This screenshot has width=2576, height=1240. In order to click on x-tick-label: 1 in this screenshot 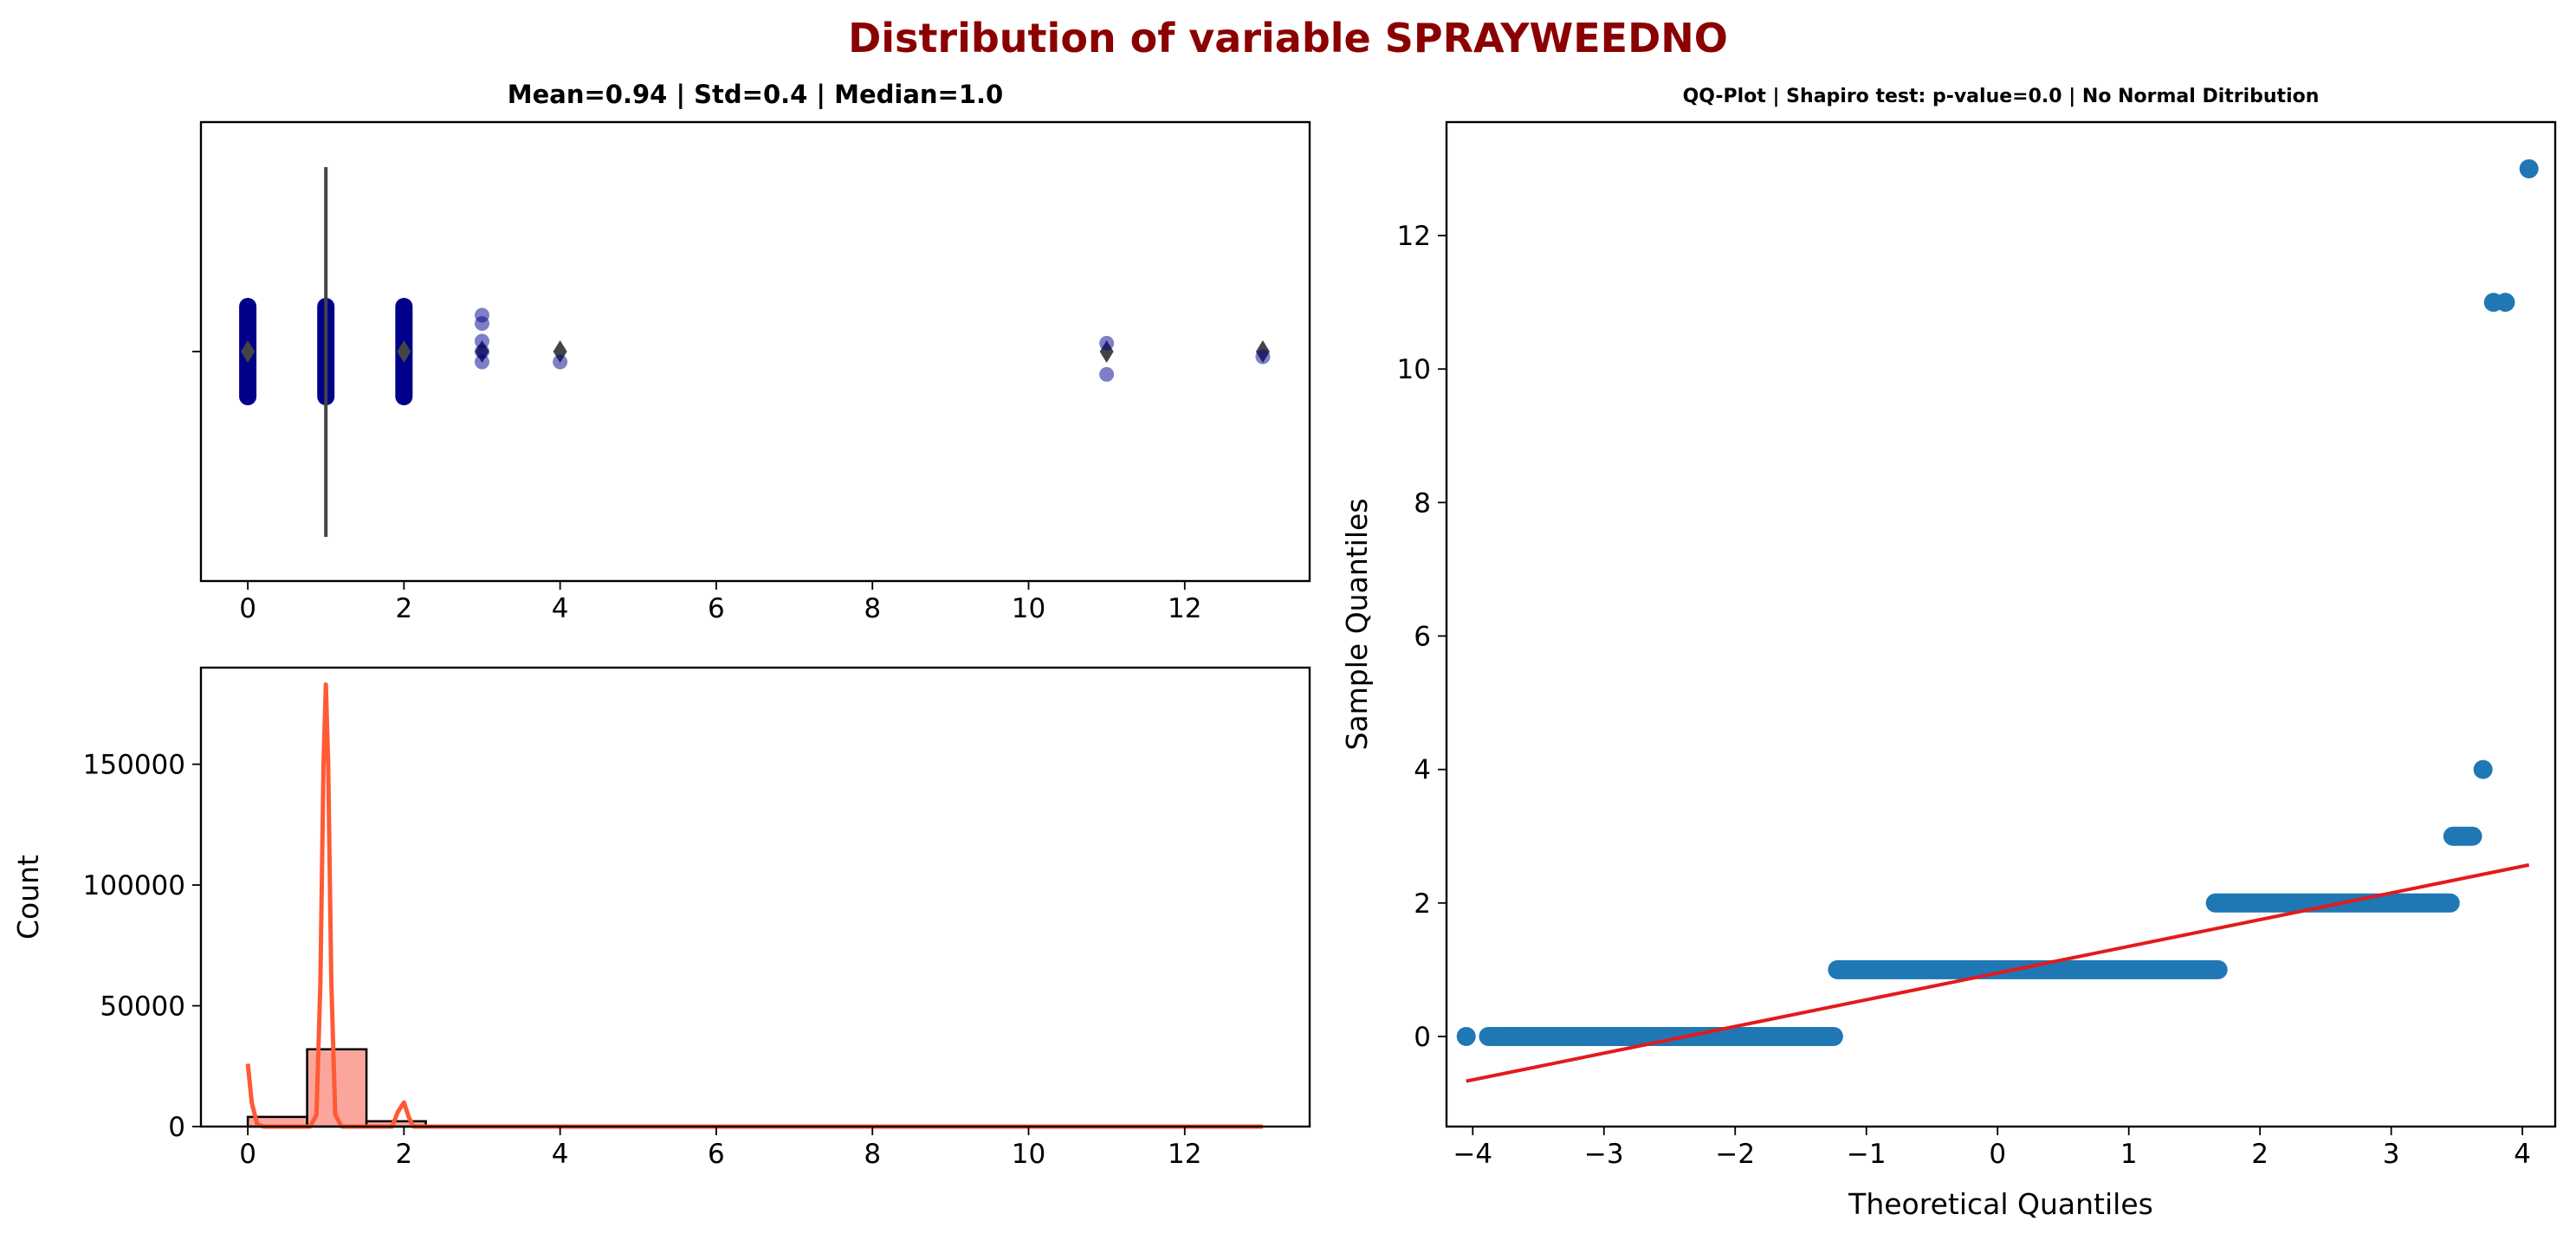, I will do `click(2129, 1154)`.